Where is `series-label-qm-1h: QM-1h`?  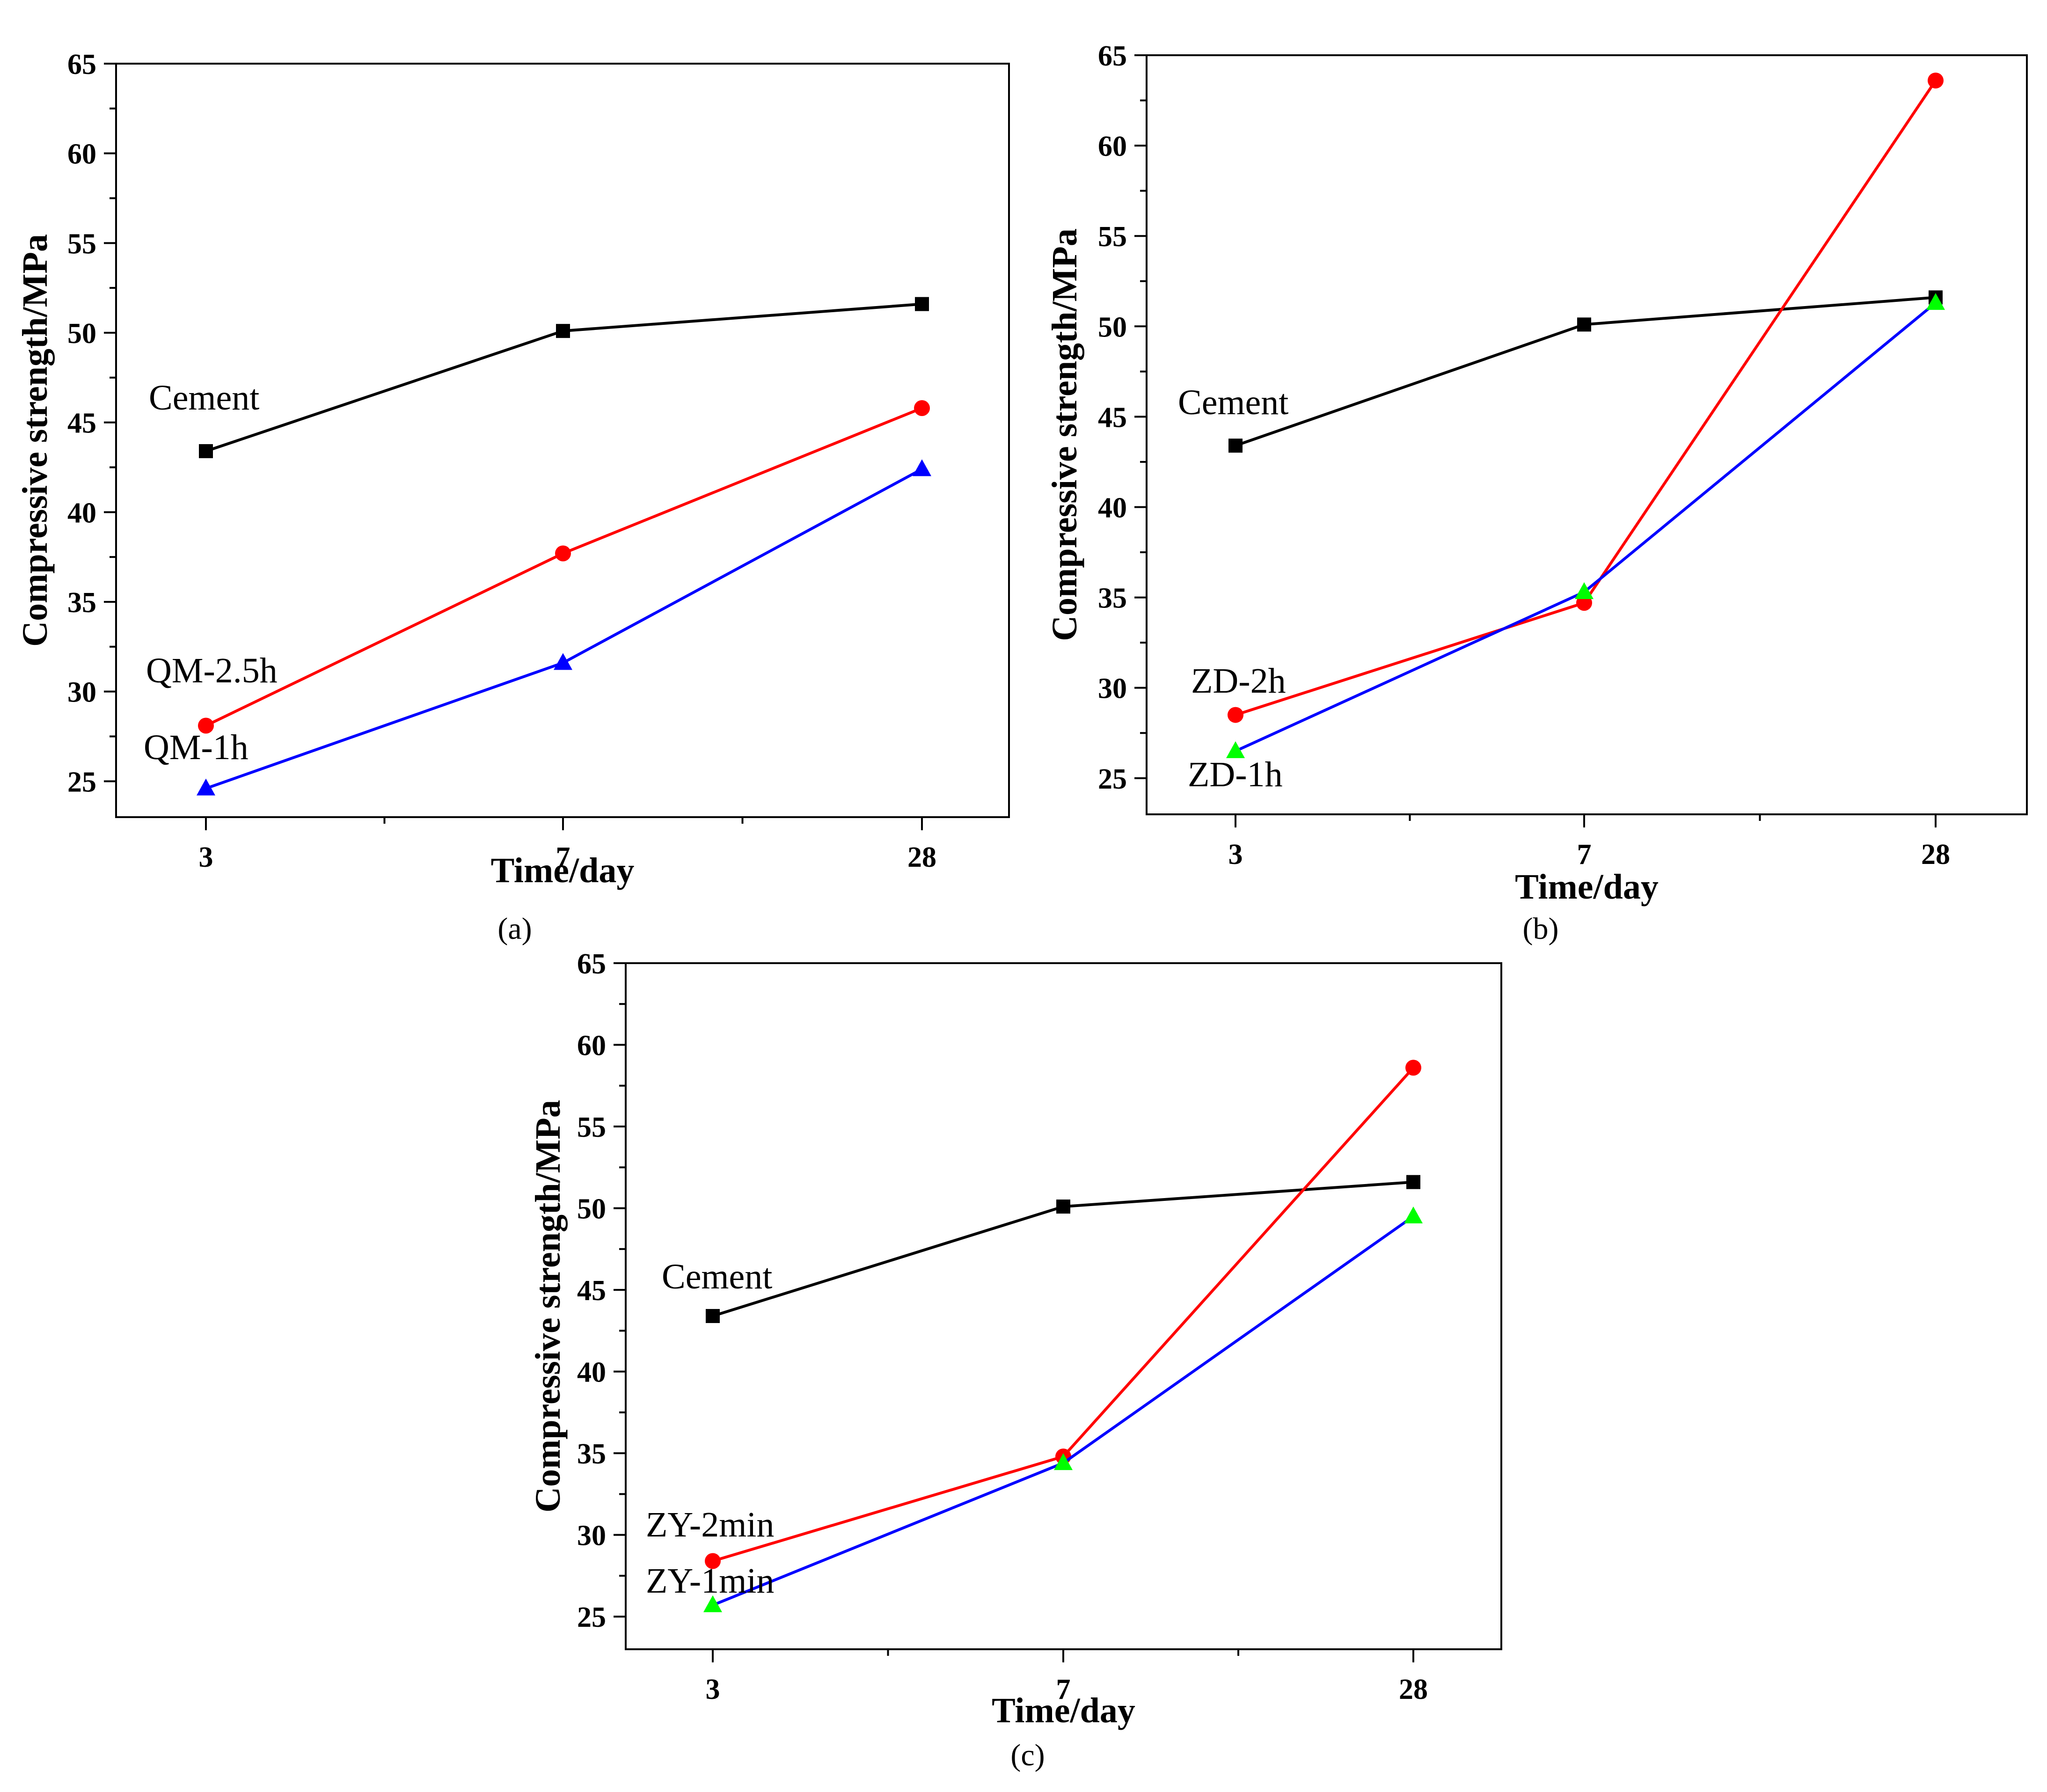 series-label-qm-1h: QM-1h is located at coordinates (197, 747).